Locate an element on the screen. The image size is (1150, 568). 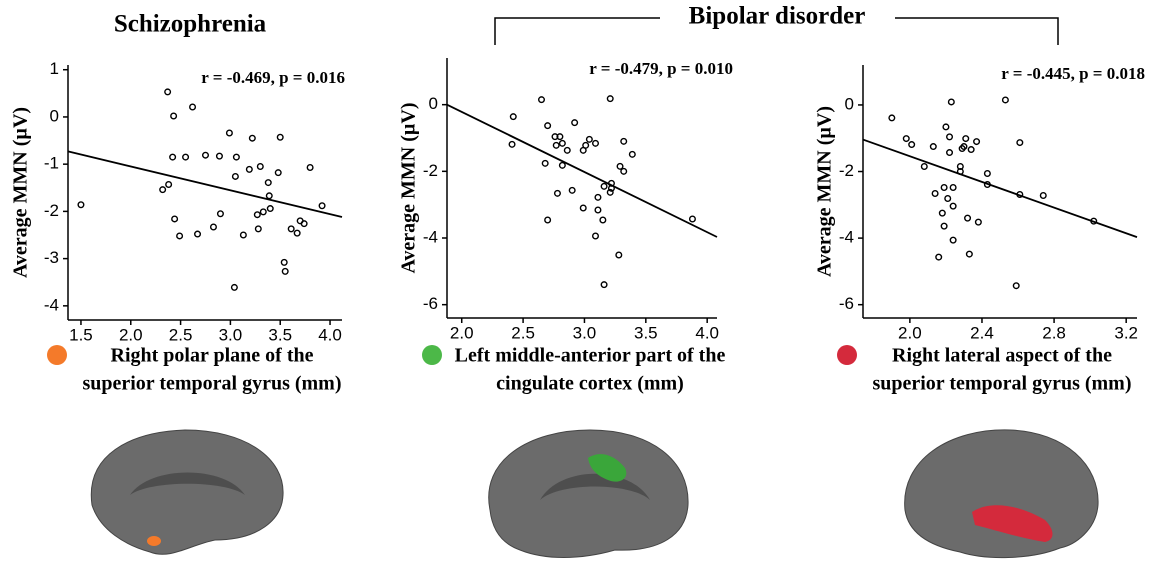
y-tick-label: 0 is located at coordinates (433, 103).